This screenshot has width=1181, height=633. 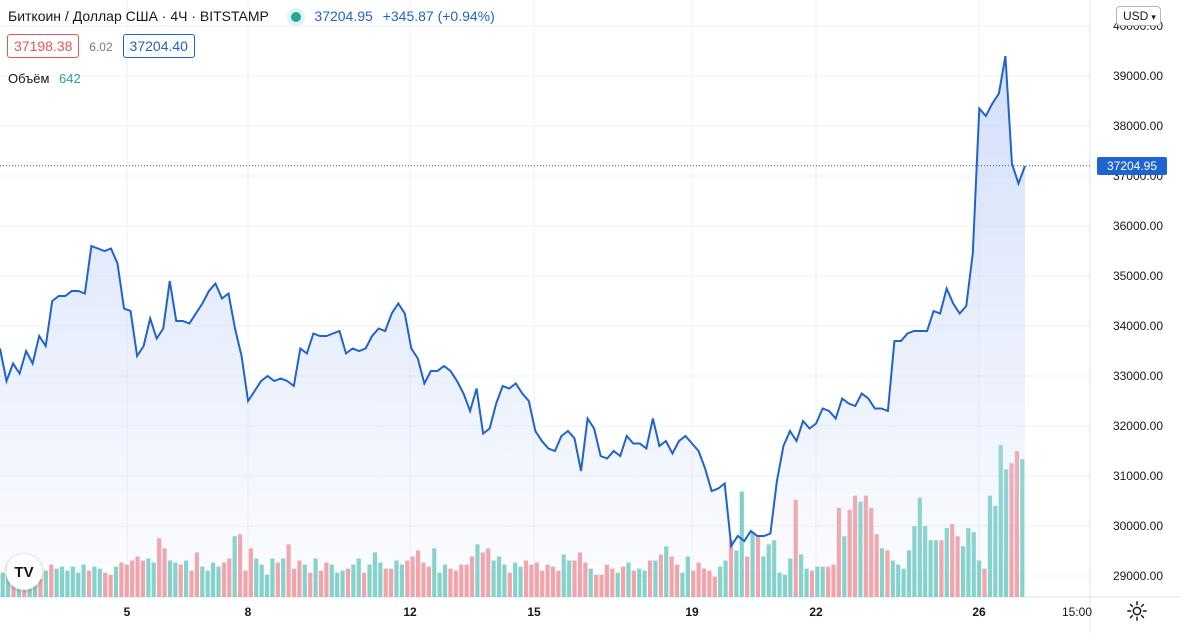 What do you see at coordinates (1077, 612) in the screenshot?
I see `time-tick-label: 15:00` at bounding box center [1077, 612].